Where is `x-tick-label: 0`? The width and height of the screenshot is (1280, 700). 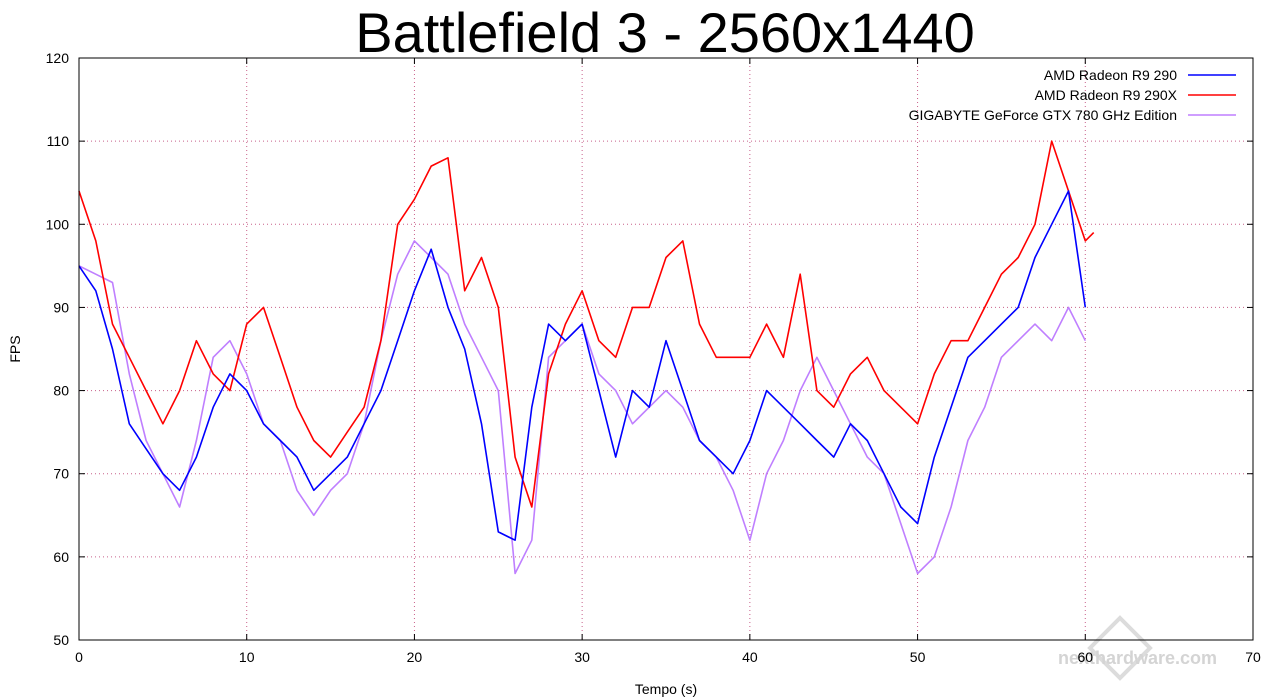 x-tick-label: 0 is located at coordinates (79, 657).